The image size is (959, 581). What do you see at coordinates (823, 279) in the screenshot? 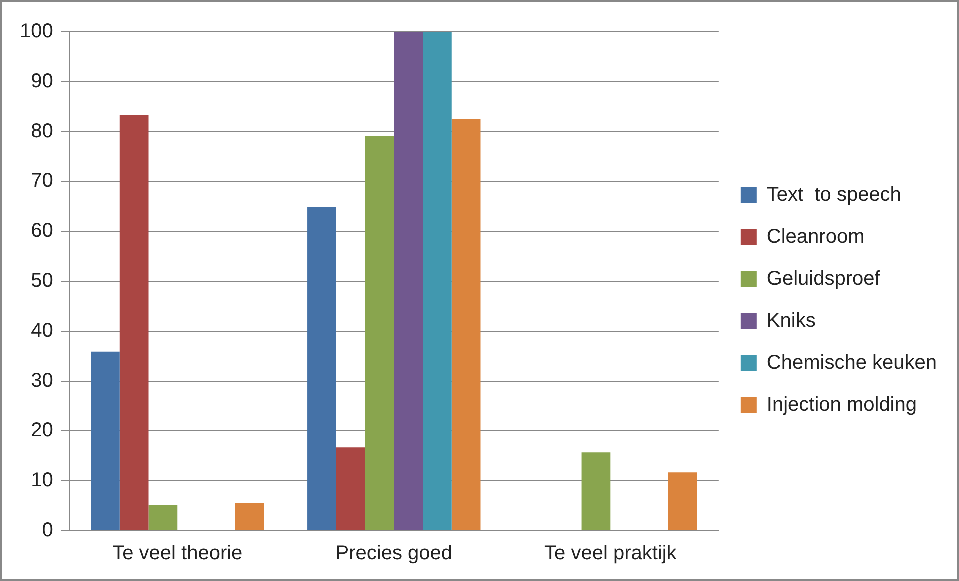
I see `legend-label: Geluidsproef` at bounding box center [823, 279].